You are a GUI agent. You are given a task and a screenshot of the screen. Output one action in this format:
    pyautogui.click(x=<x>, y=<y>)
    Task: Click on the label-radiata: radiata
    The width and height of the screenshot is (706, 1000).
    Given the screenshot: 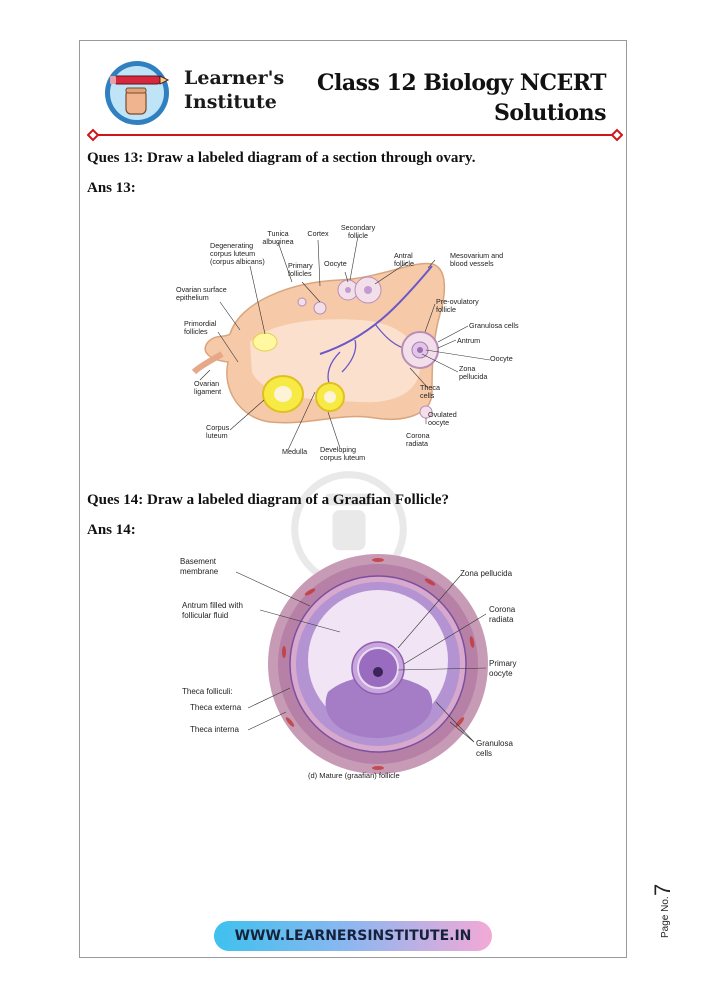 What is the action you would take?
    pyautogui.click(x=501, y=619)
    